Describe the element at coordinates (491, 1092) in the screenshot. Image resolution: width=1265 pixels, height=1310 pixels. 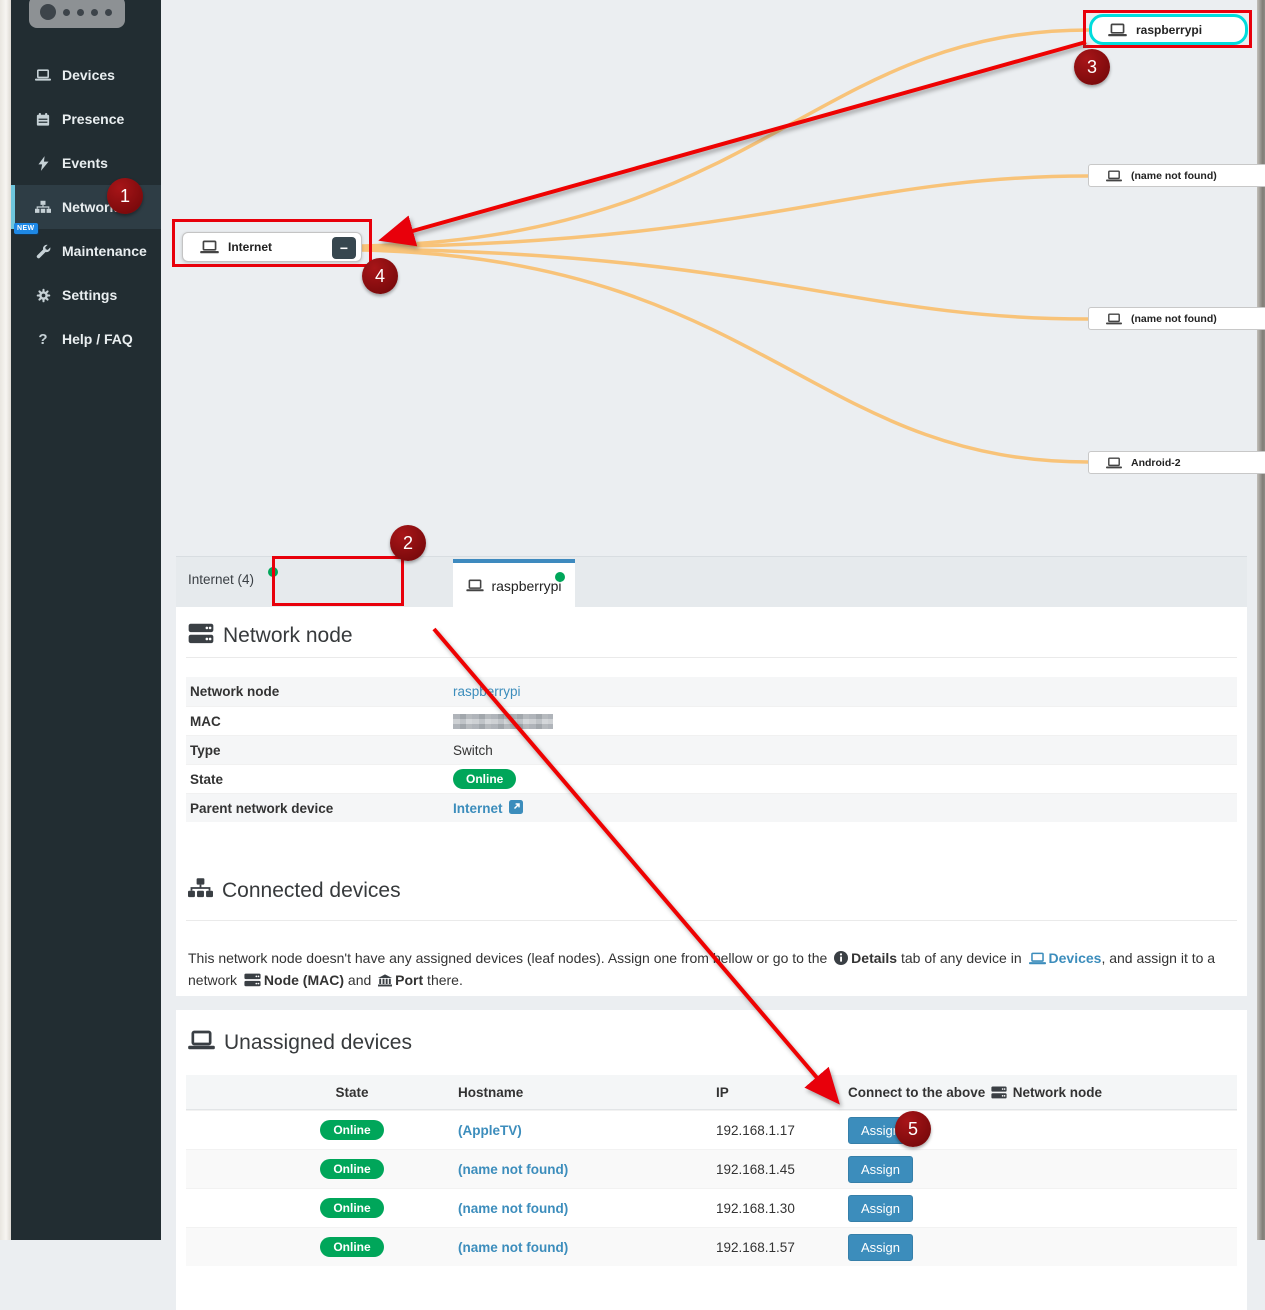
I see `col-hostname: Hostname` at that location.